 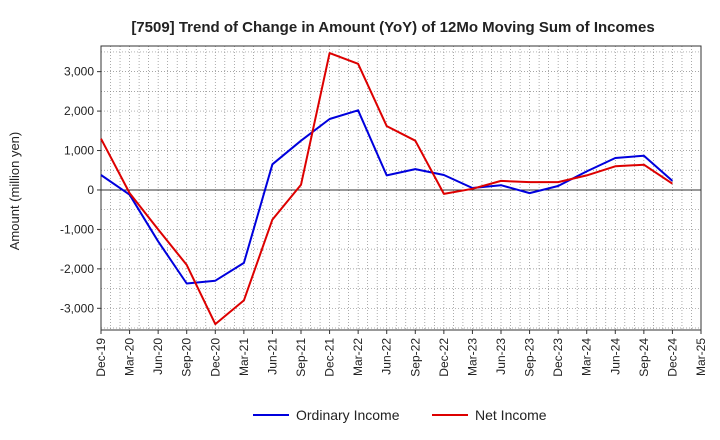 I want to click on x-tick-label: Jun-24, so click(x=615, y=356).